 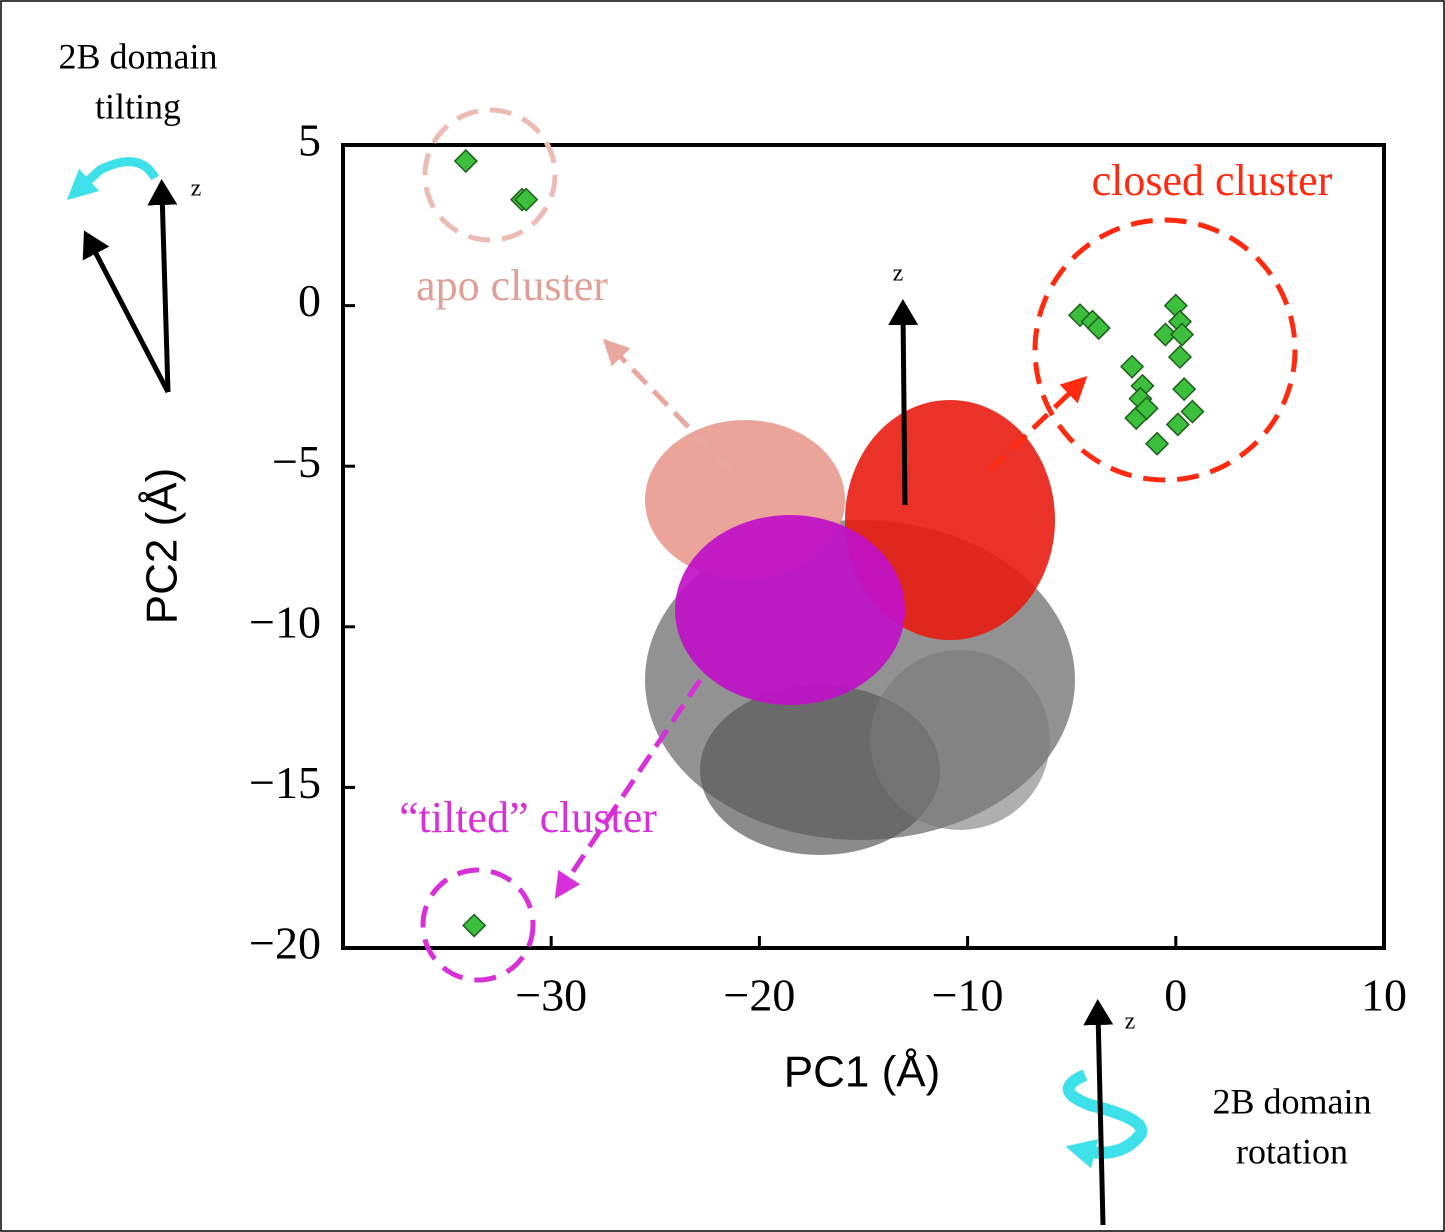 I want to click on y-tick-label: −5, so click(x=296, y=461).